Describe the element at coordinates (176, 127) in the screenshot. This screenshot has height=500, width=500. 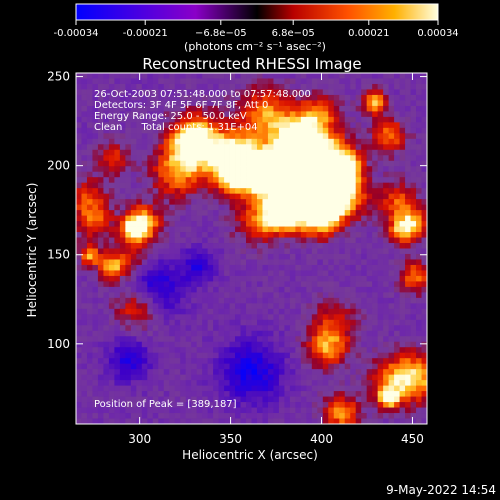
I see `info-line-clean: Clean Total counts: 1.31E+04` at that location.